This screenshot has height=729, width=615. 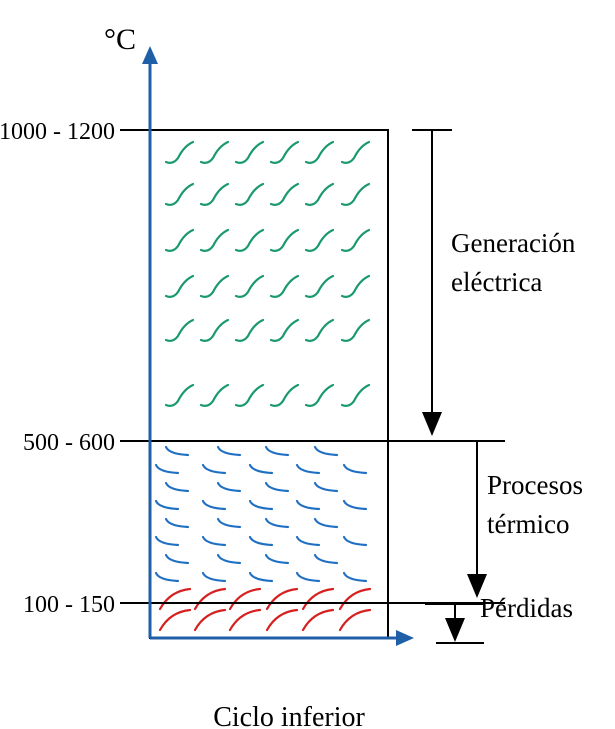 What do you see at coordinates (535, 485) in the screenshot?
I see `stage-label-thermal-line1: Procesos` at bounding box center [535, 485].